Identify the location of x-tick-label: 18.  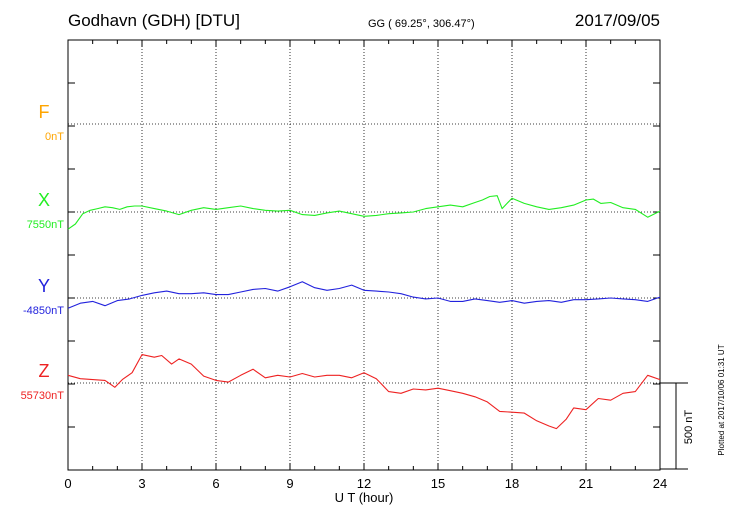
(512, 483).